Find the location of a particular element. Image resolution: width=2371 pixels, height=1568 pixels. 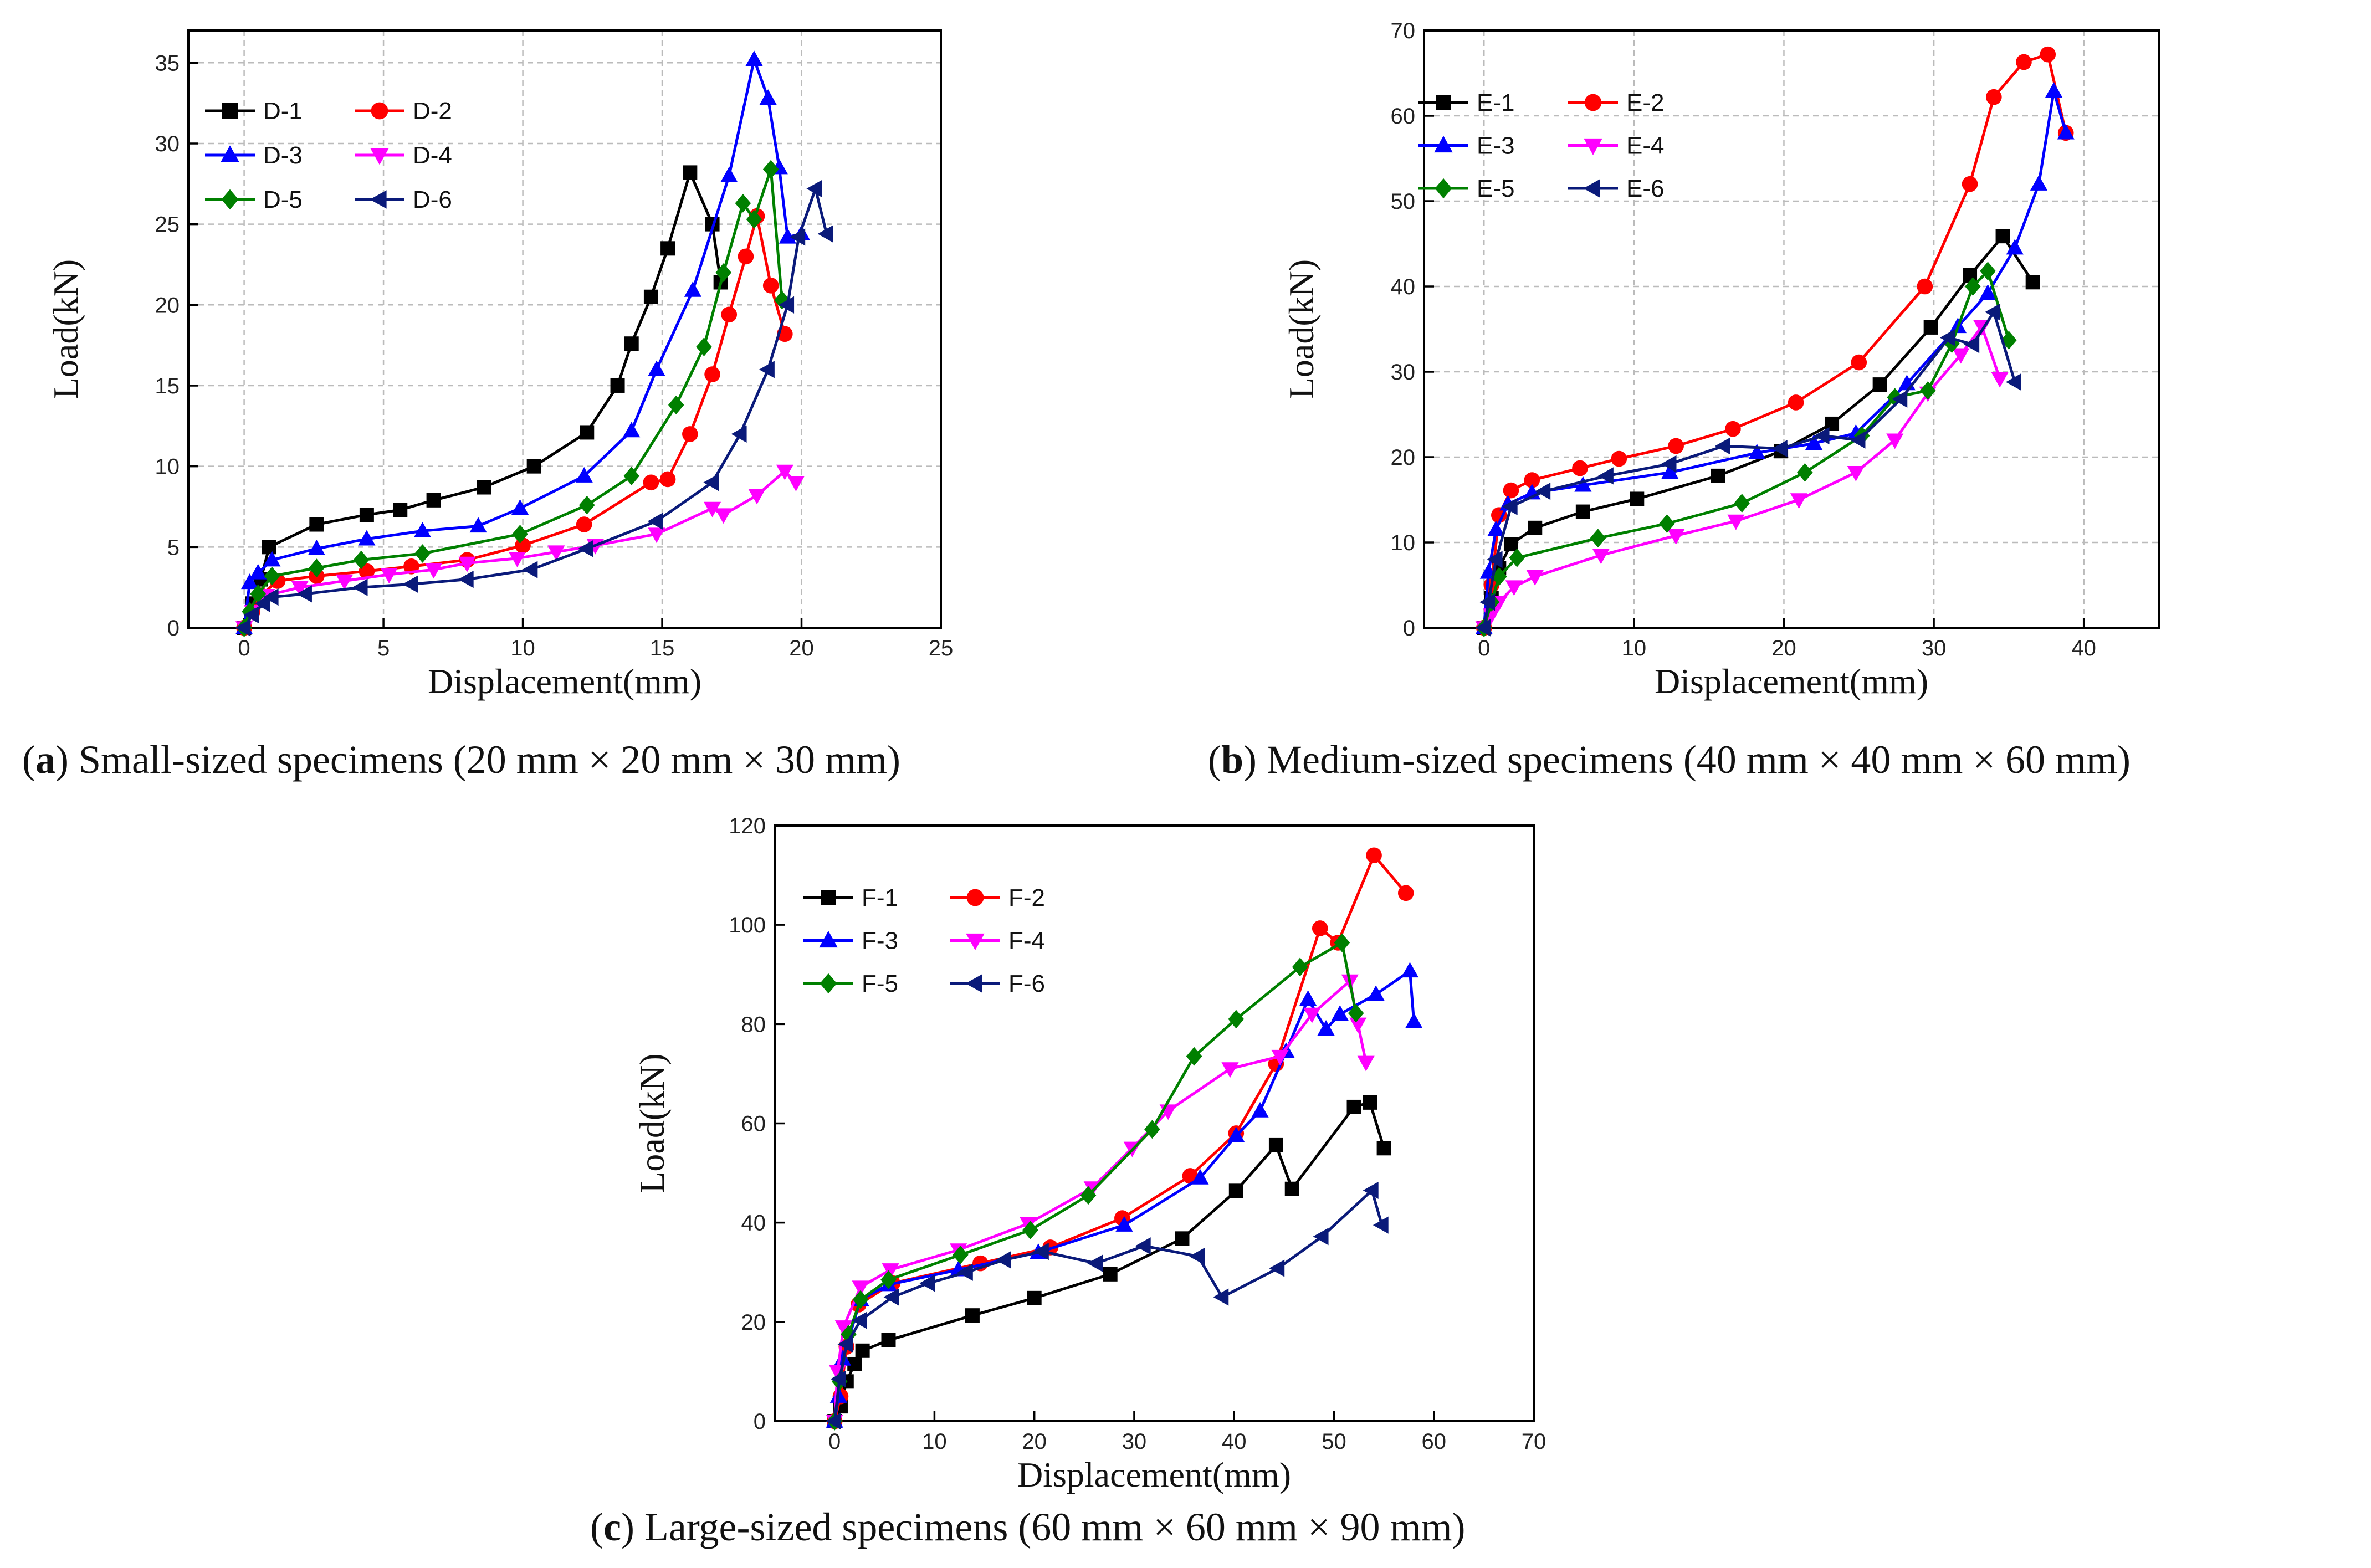

y-tick-label: 10 is located at coordinates (1403, 543).